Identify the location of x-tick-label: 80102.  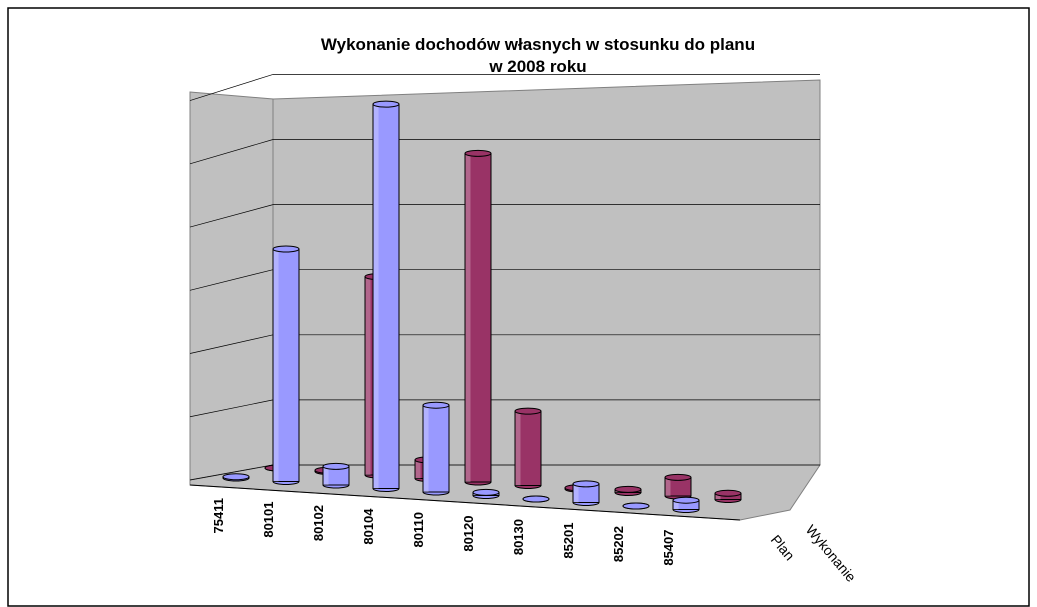
(318, 523).